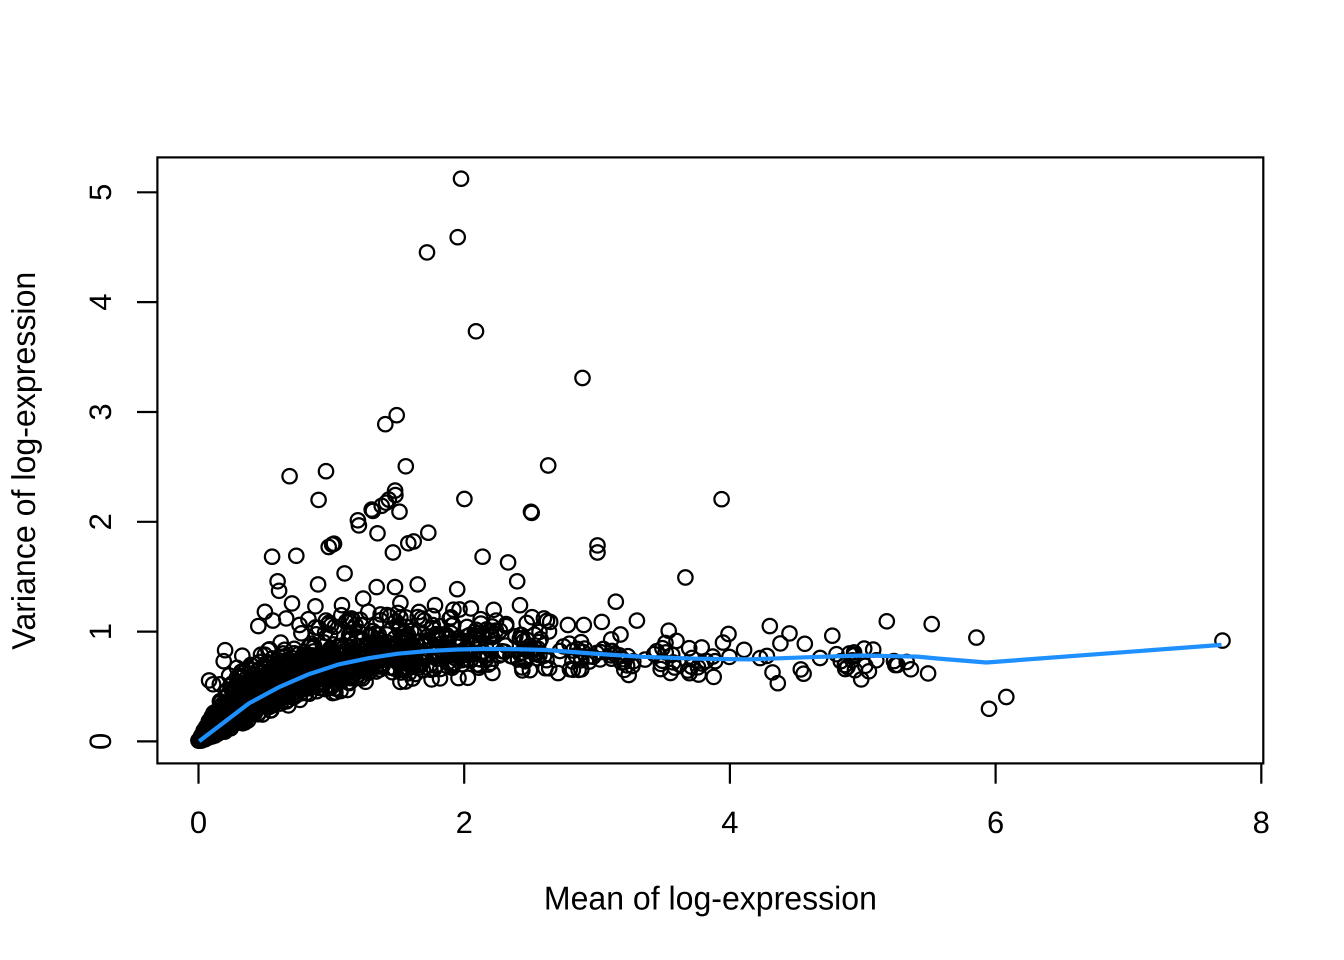  I want to click on svg-text: 5, so click(100, 192).